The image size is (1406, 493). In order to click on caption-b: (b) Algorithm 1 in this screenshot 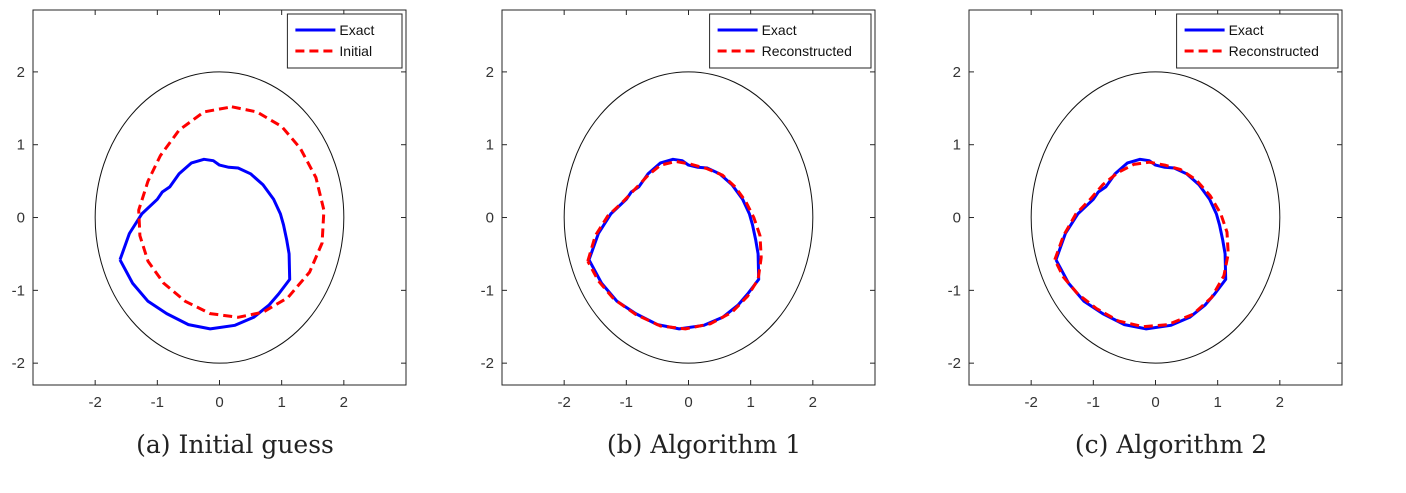, I will do `click(704, 444)`.